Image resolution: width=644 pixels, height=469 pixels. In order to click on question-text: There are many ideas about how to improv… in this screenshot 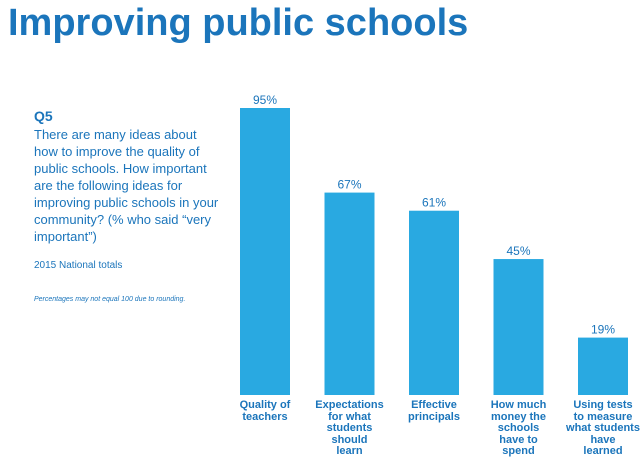, I will do `click(126, 185)`.